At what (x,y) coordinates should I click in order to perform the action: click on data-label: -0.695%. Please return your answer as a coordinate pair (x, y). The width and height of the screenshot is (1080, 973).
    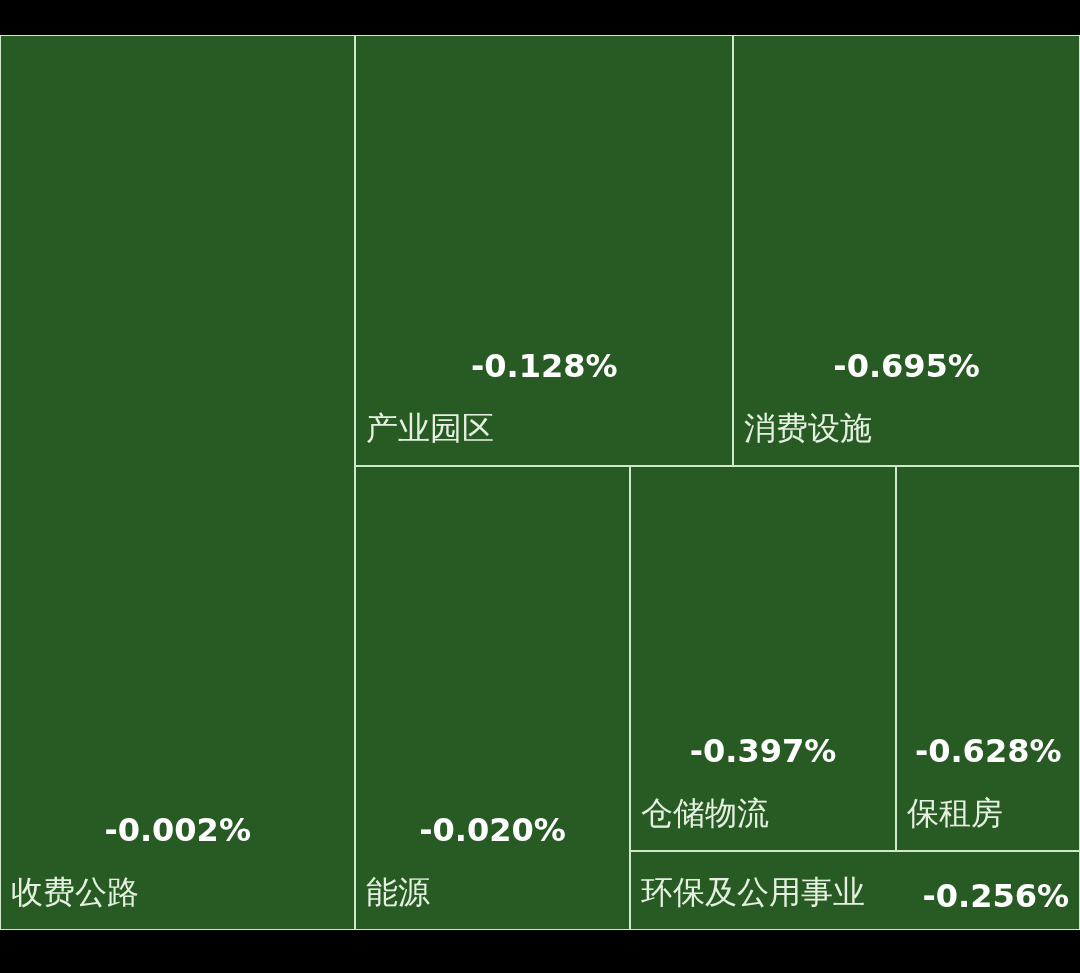
    Looking at the image, I should click on (906, 366).